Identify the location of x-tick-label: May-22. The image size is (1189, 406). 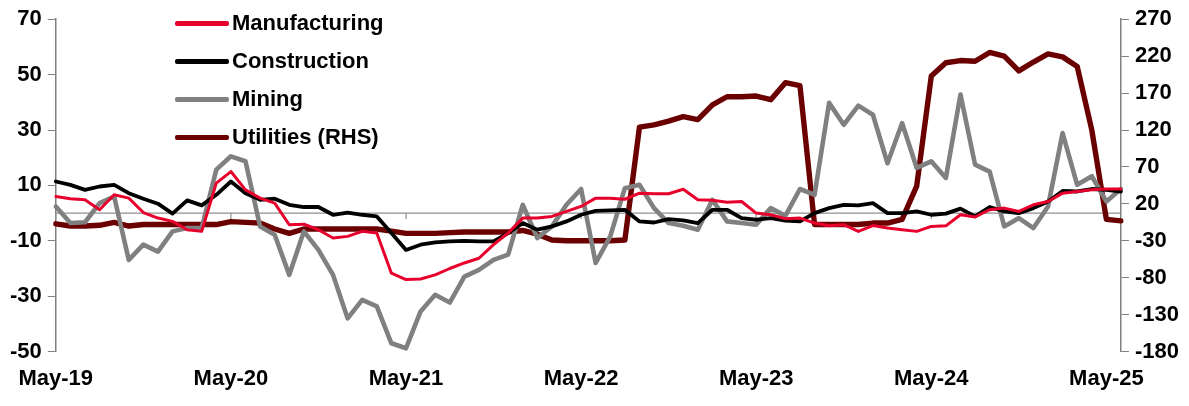
(581, 377).